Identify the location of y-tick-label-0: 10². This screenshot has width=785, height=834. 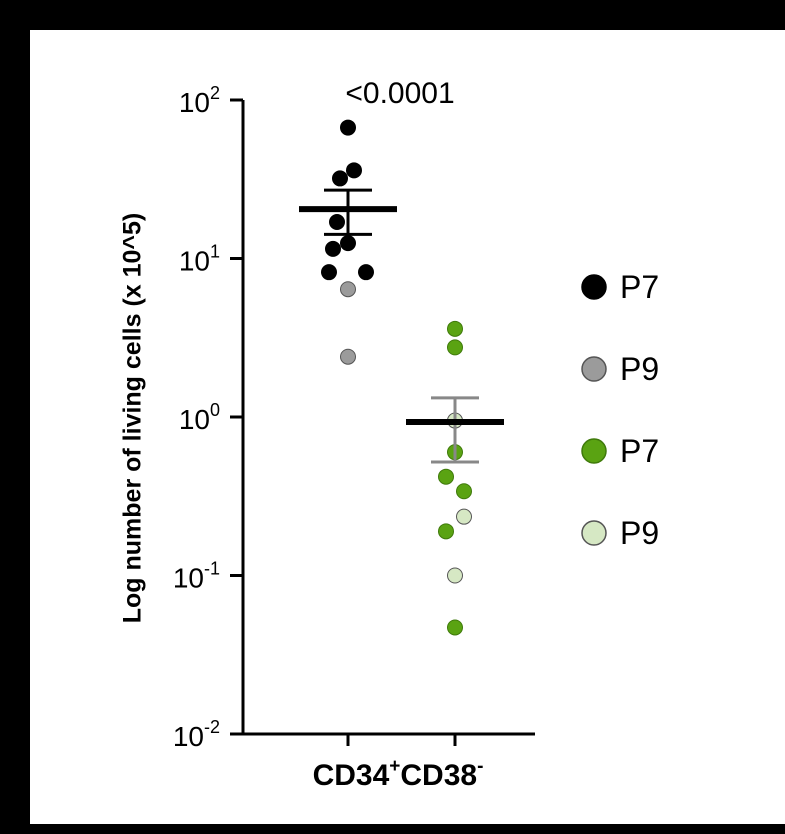
(199, 100).